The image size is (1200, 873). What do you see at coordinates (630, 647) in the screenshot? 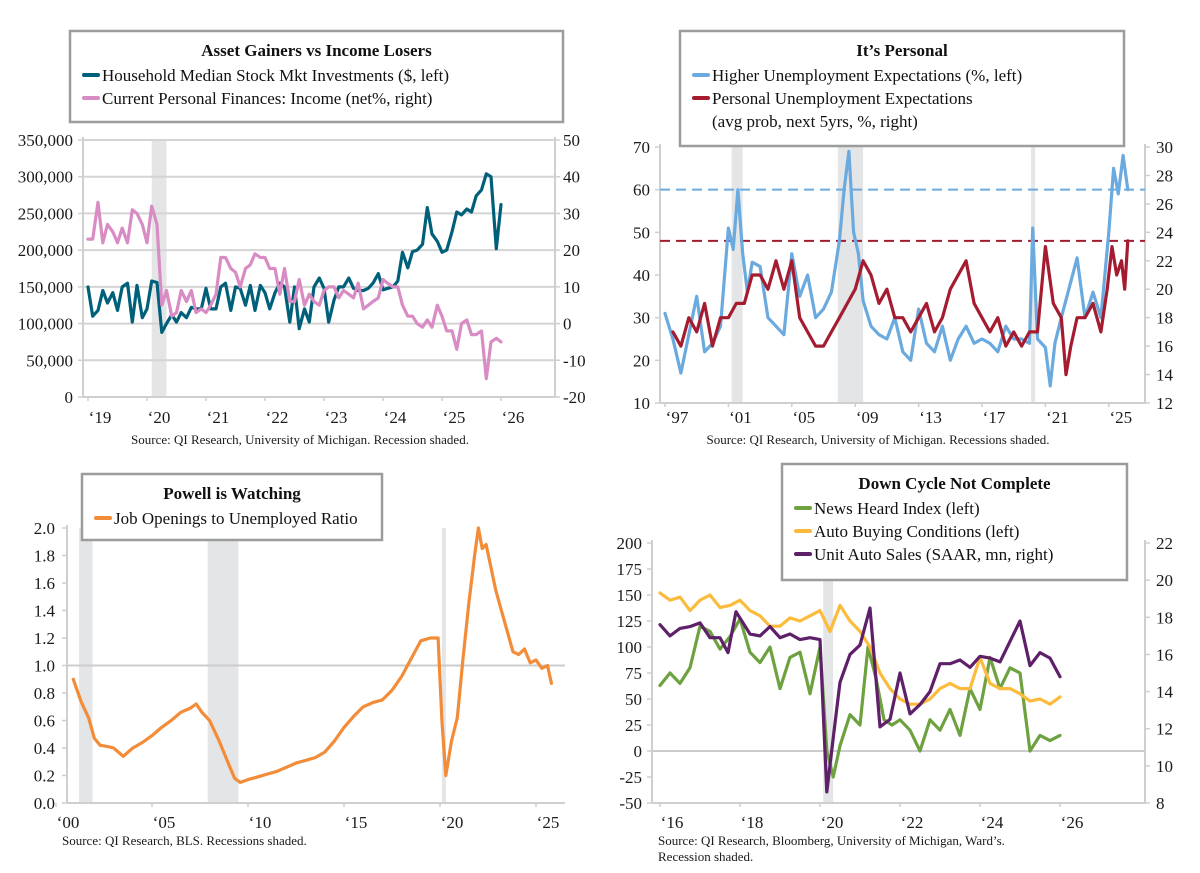
I see `y-left-tick-label: 100` at bounding box center [630, 647].